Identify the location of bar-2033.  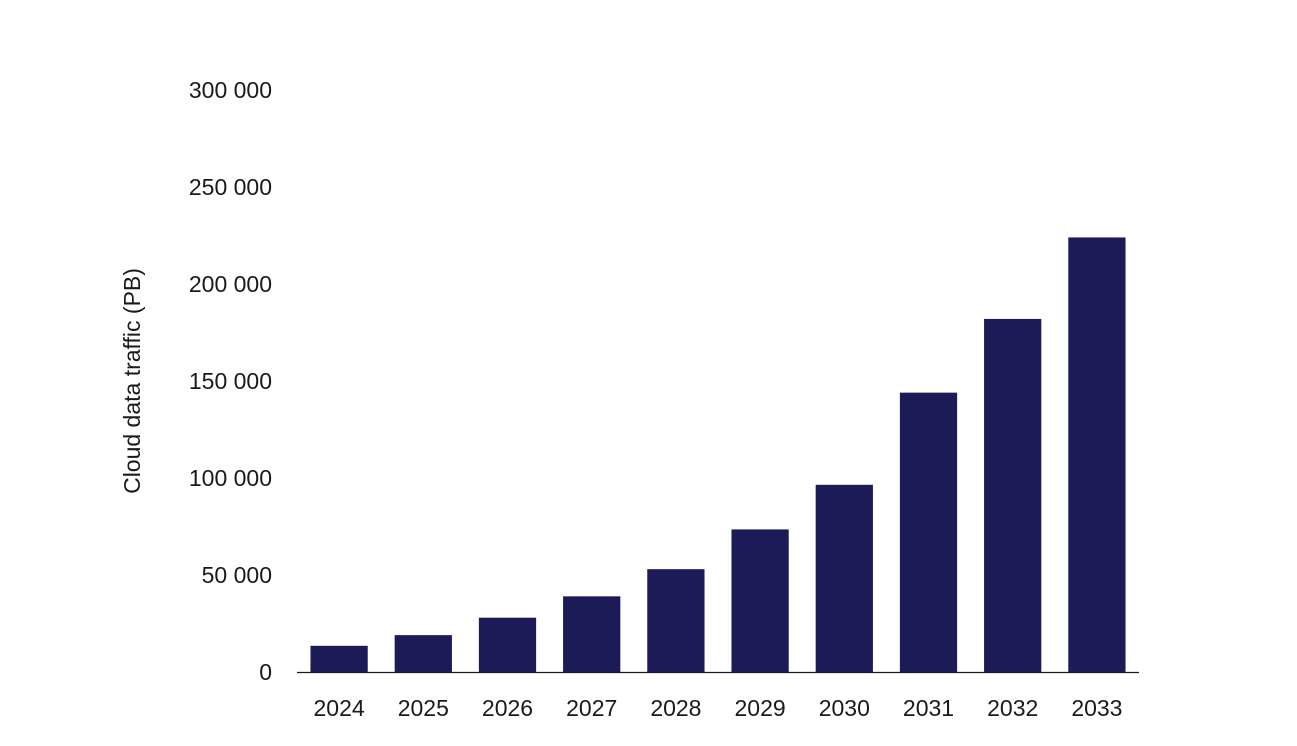
(1097, 454).